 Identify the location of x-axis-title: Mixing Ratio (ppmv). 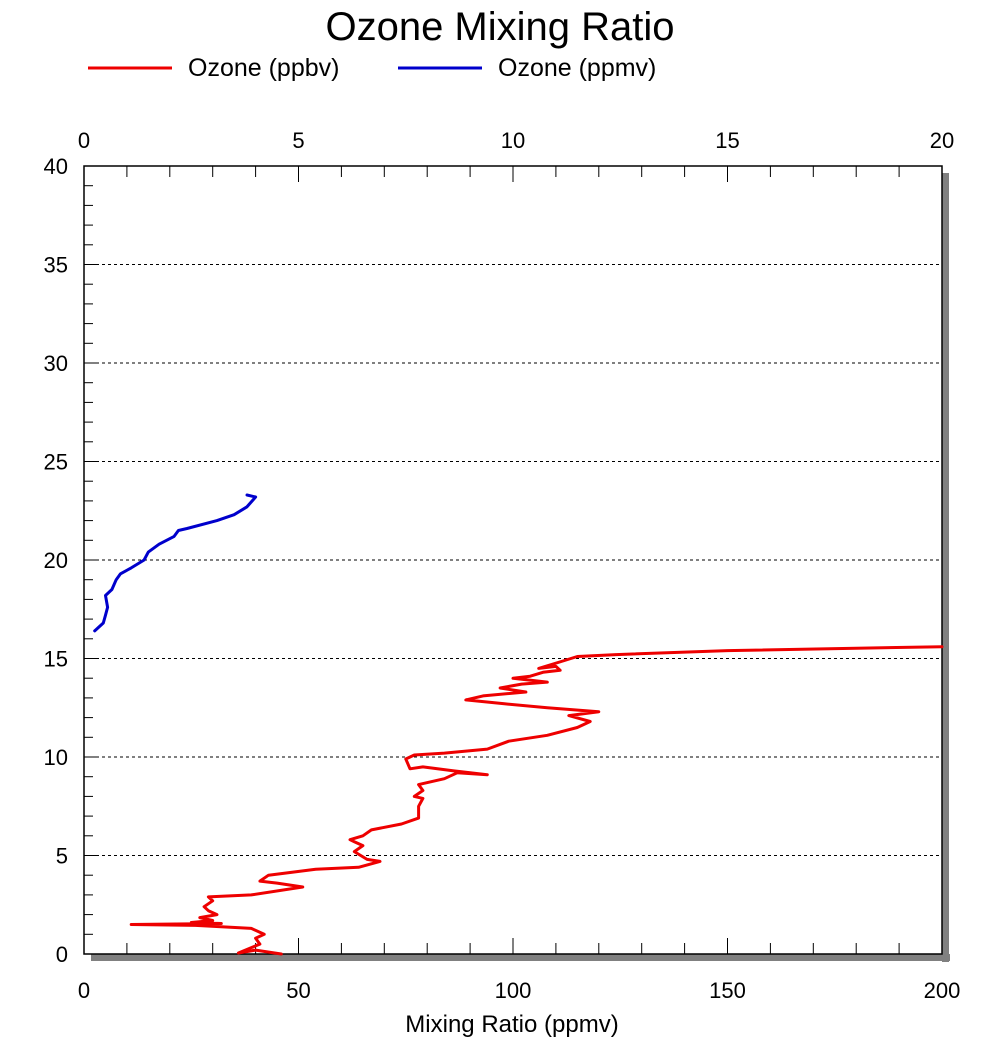
(511, 1024).